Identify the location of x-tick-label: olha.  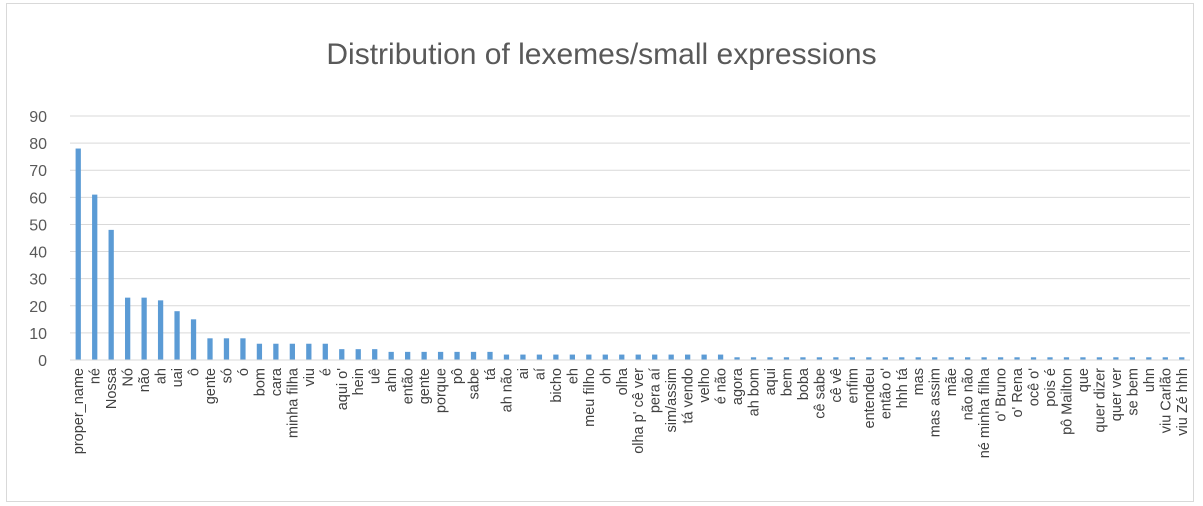
(623, 381).